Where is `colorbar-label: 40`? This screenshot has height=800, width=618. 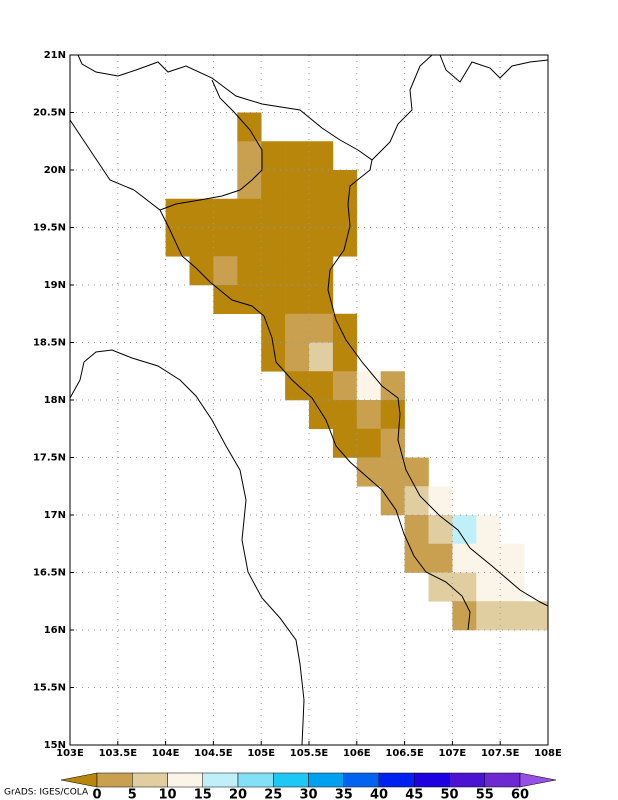 colorbar-label: 40 is located at coordinates (379, 794).